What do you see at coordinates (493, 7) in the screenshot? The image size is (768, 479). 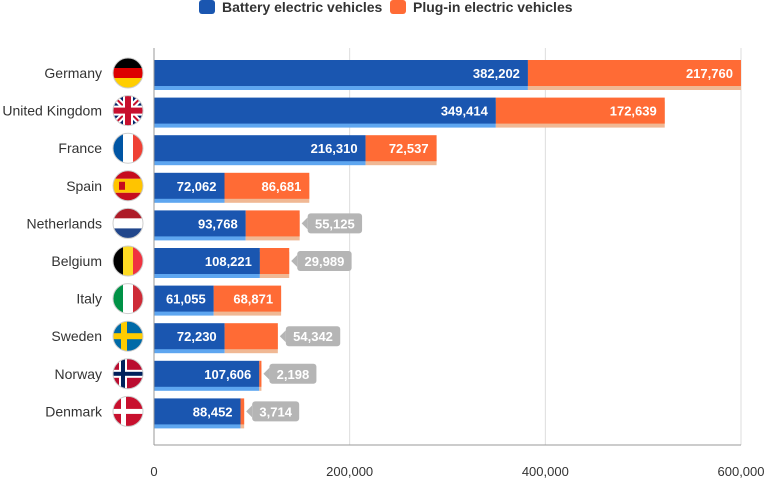 I see `legend-label-phev: Plug-in electric vehicles` at bounding box center [493, 7].